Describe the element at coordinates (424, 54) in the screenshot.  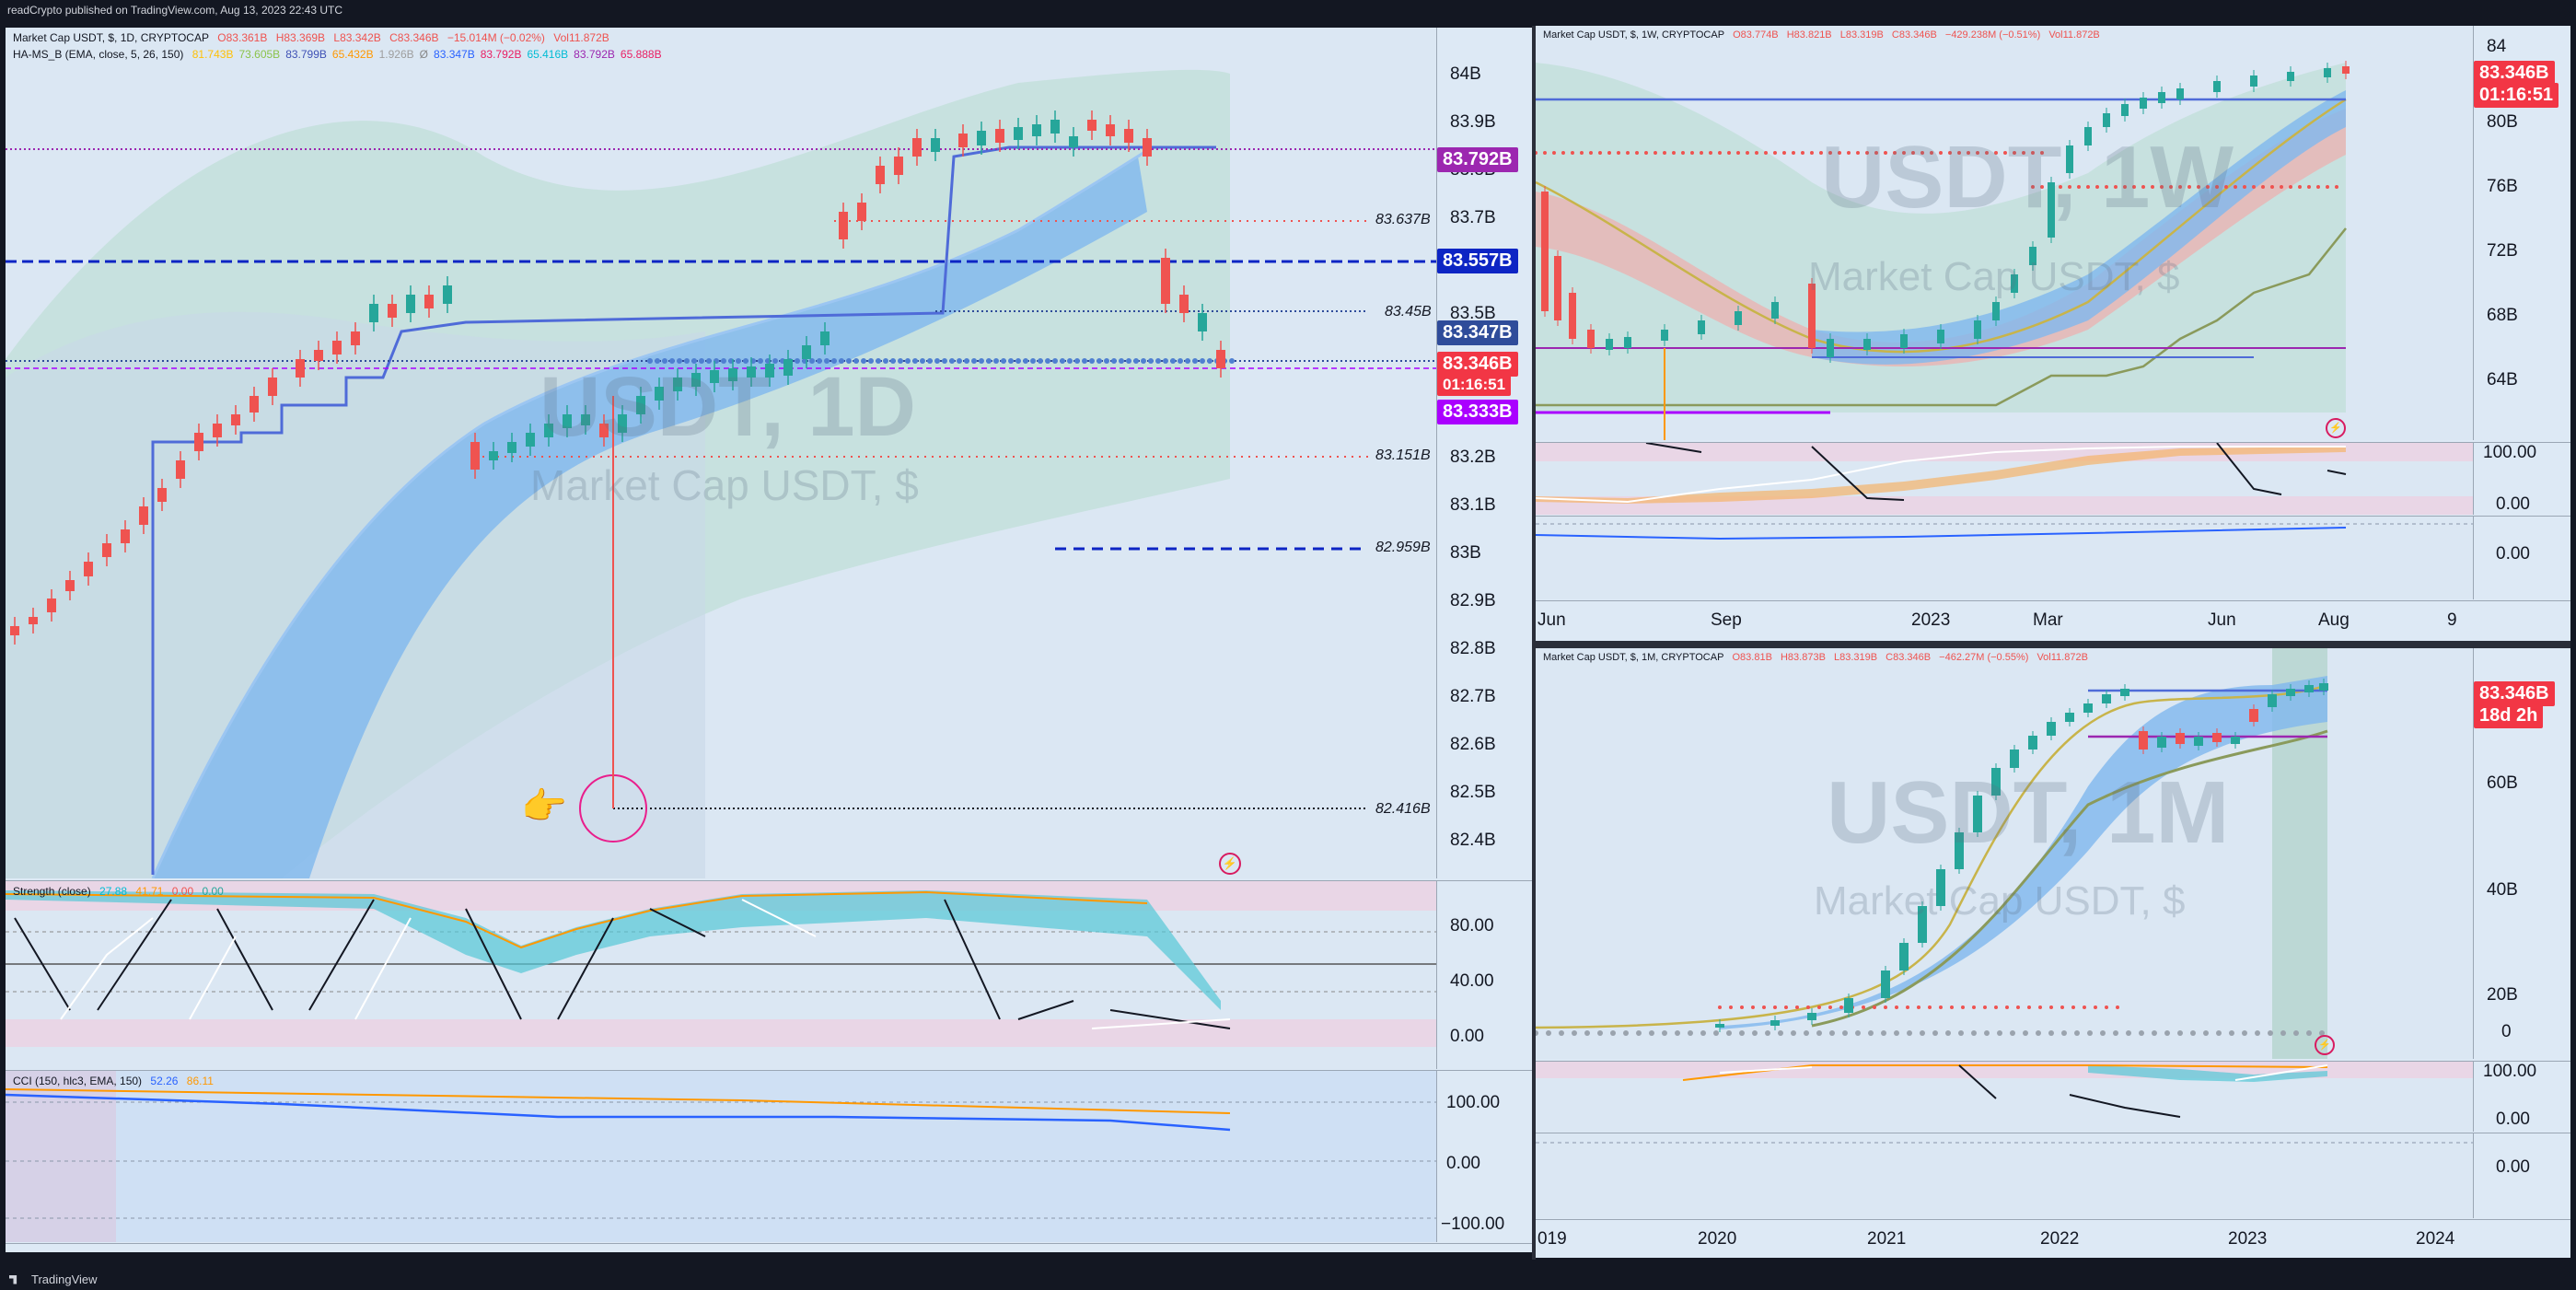
I see `ha-value: Ø` at that location.